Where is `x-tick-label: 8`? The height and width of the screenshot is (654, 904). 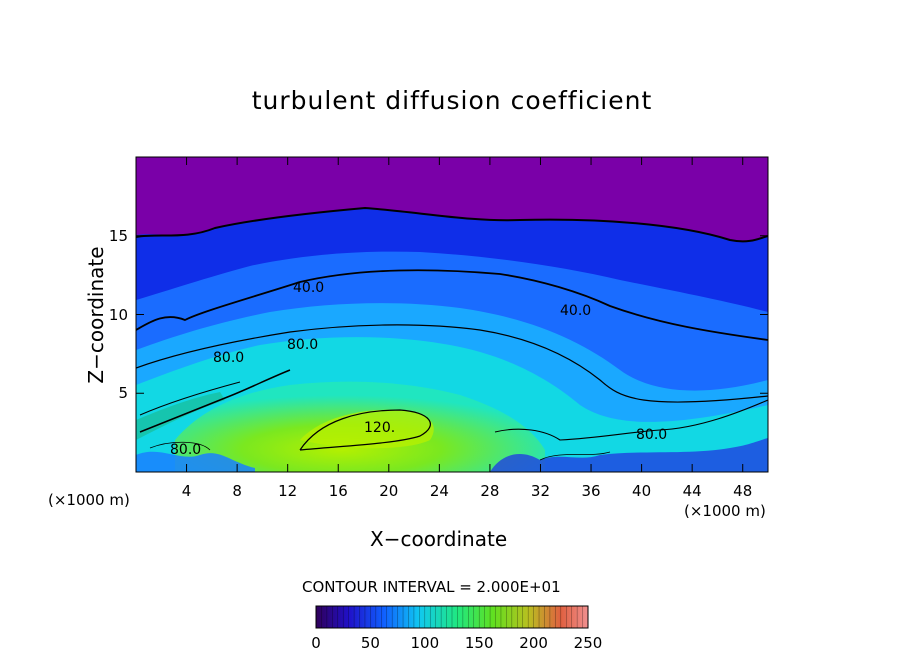
x-tick-label: 8 is located at coordinates (237, 491).